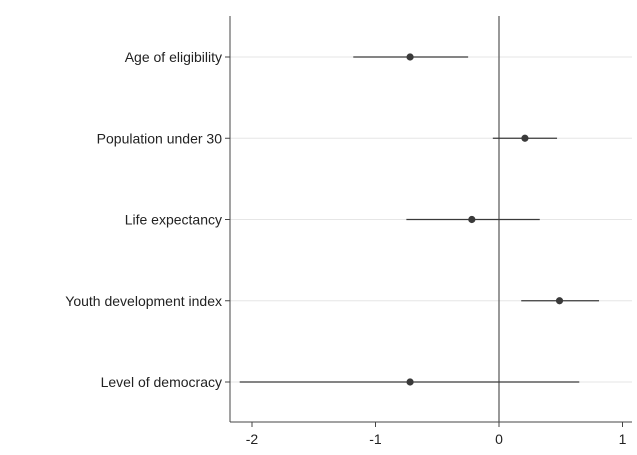  I want to click on x-tick-label: -2, so click(252, 439).